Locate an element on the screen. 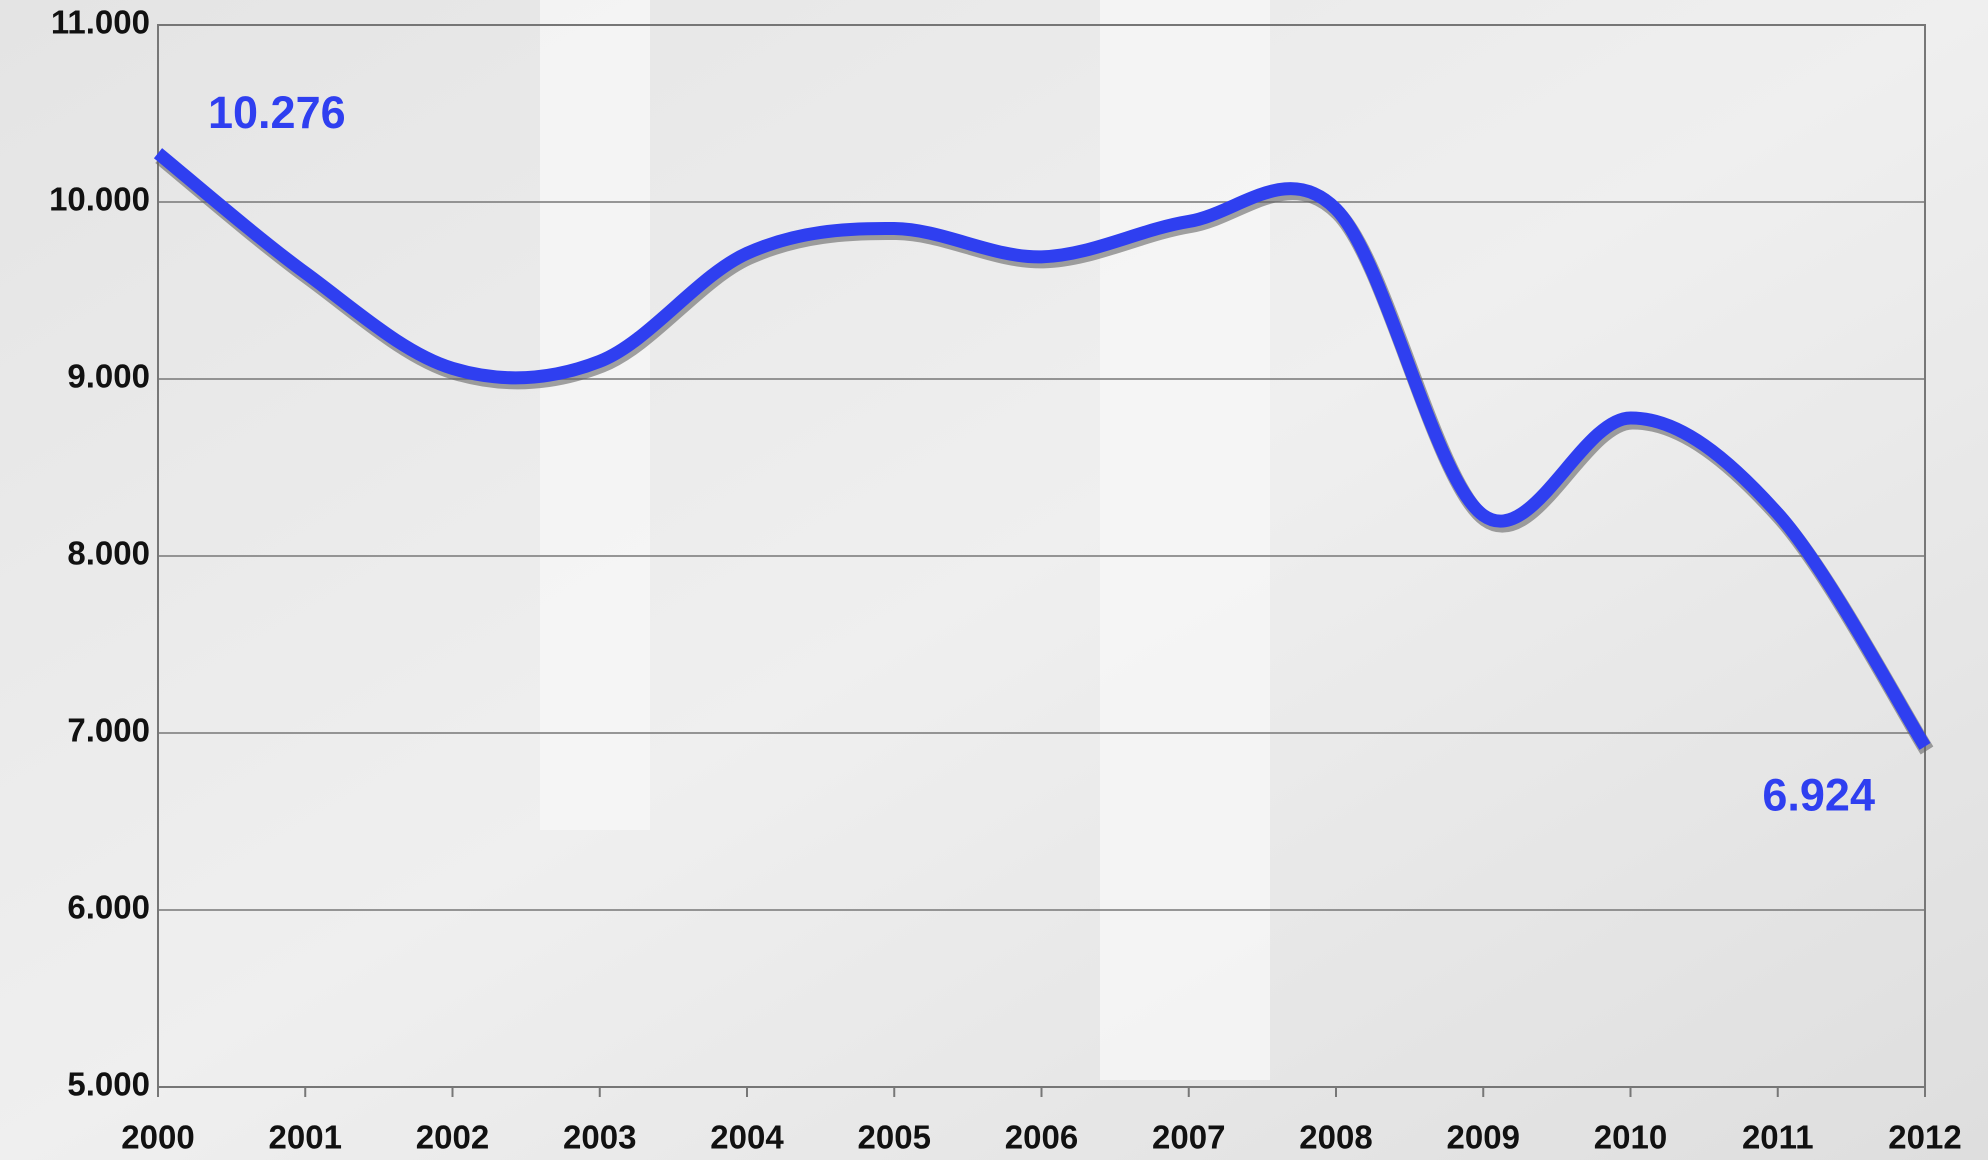  y-tick-label: 8.000 is located at coordinates (108, 553).